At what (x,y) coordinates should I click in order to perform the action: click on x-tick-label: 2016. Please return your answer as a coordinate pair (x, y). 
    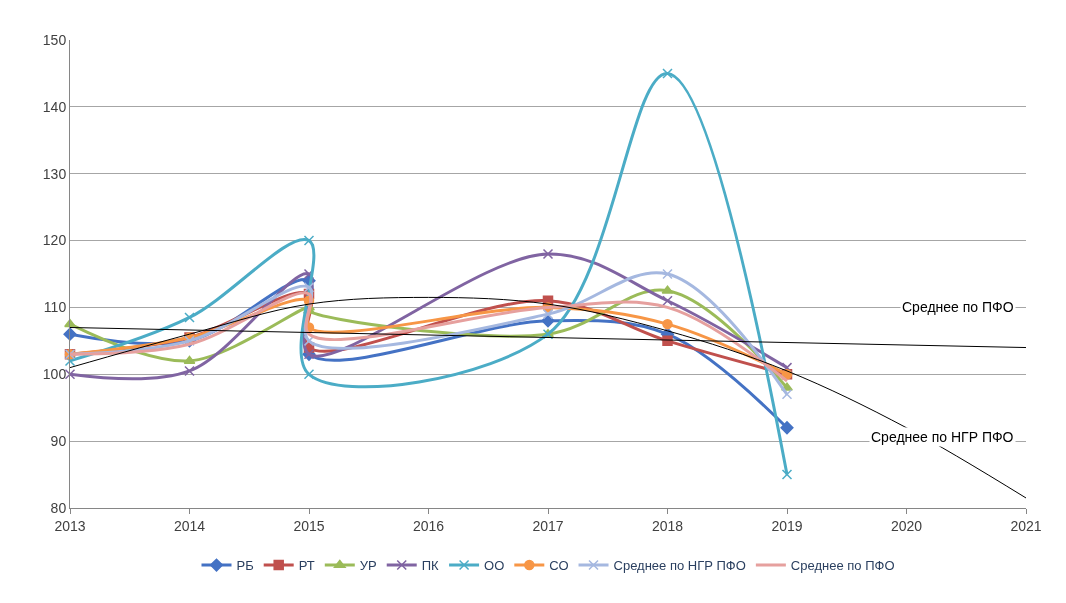
    Looking at the image, I should click on (428, 525).